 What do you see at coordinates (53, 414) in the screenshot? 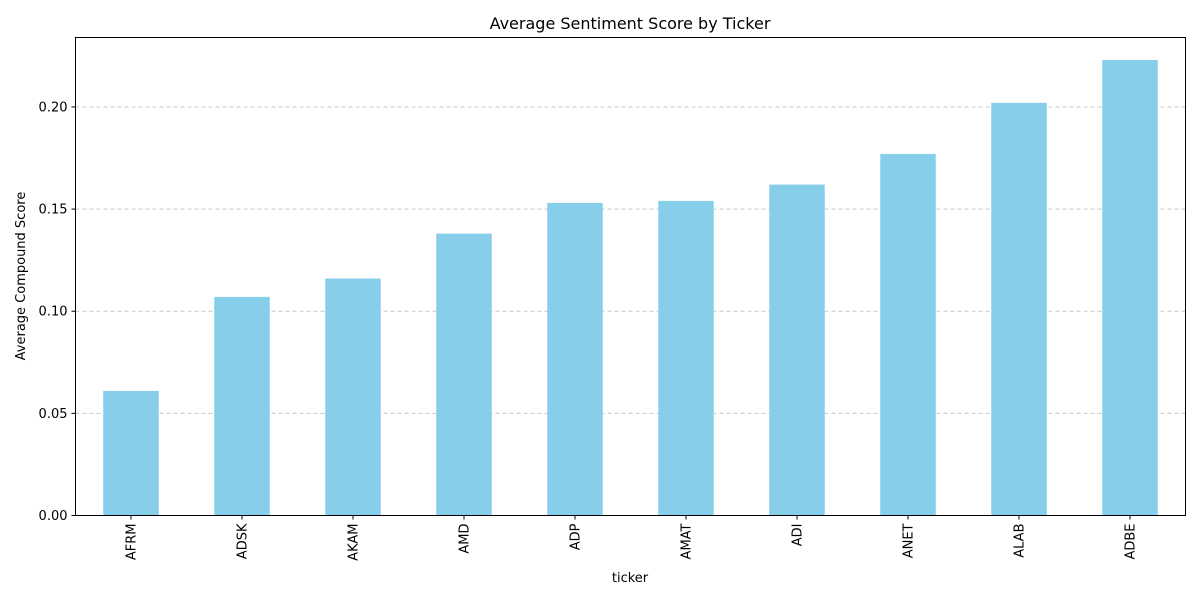
I see `y-tick-label: 0.05` at bounding box center [53, 414].